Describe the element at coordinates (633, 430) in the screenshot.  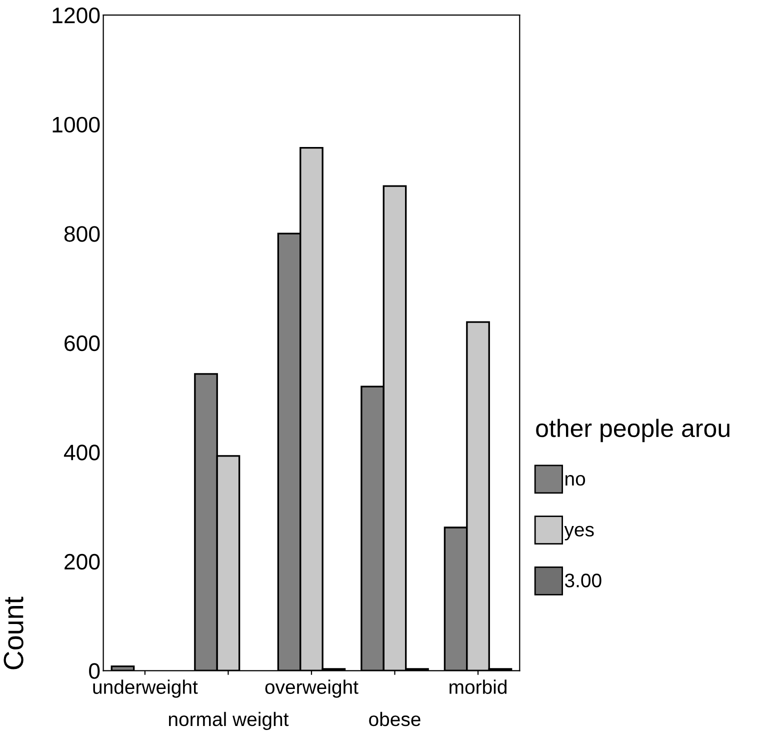
I see `legend-title: other people arou` at that location.